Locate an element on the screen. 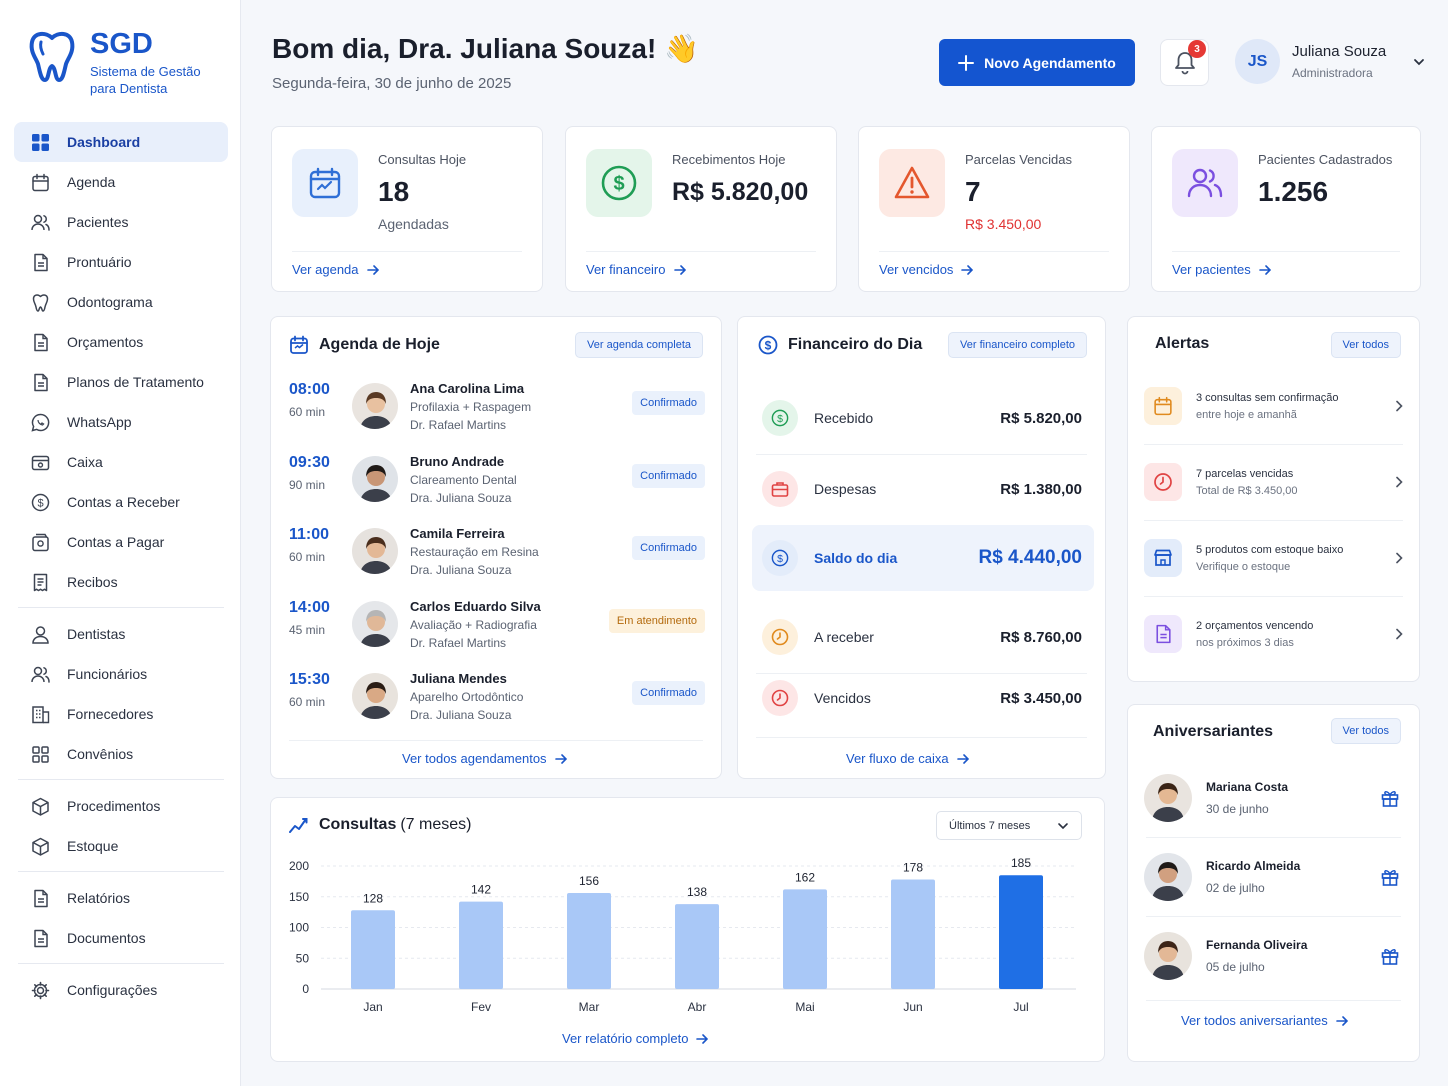 The width and height of the screenshot is (1448, 1086). notifications-button: 3 is located at coordinates (1184, 62).